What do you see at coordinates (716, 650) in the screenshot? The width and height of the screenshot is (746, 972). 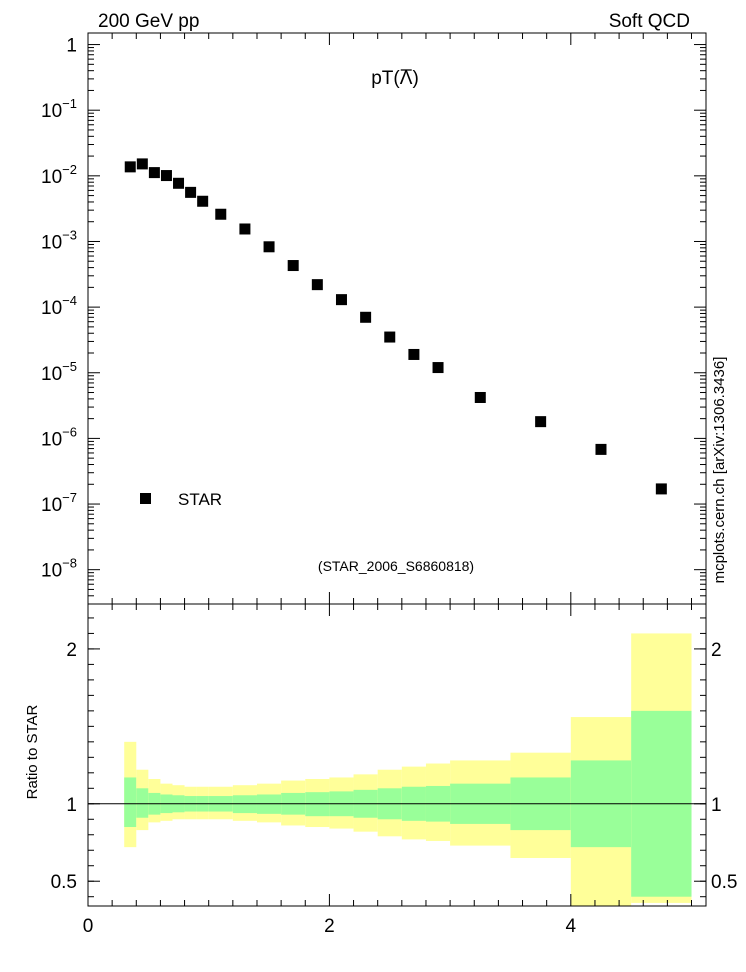 I see `ratio-y-tick-label-right: 2` at bounding box center [716, 650].